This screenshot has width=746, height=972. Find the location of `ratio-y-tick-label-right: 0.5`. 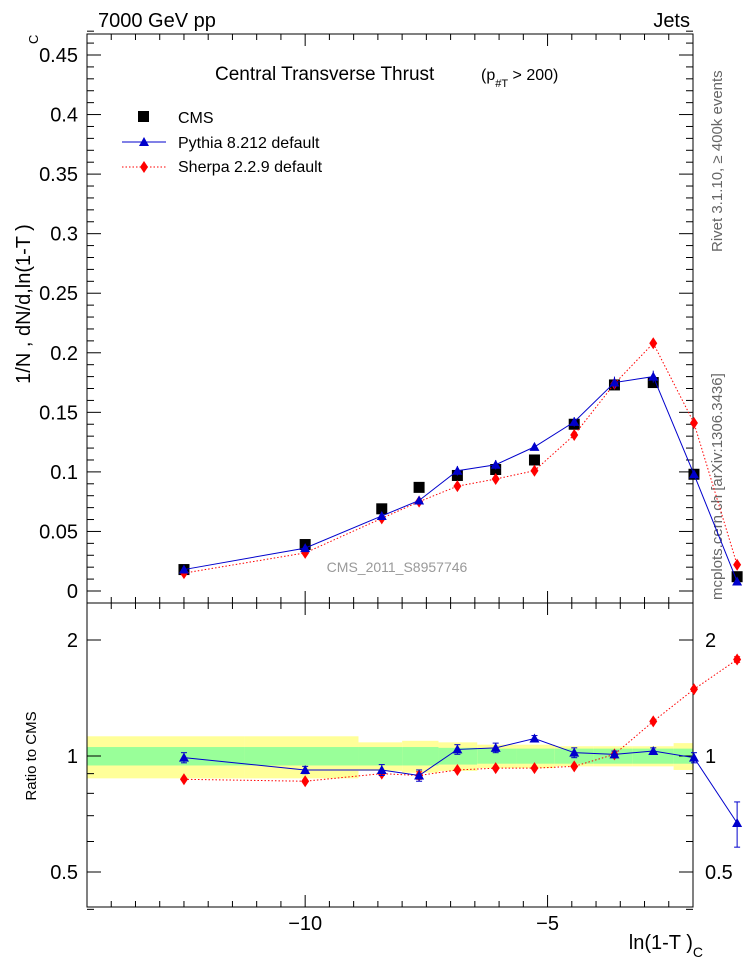

ratio-y-tick-label-right: 0.5 is located at coordinates (719, 873).